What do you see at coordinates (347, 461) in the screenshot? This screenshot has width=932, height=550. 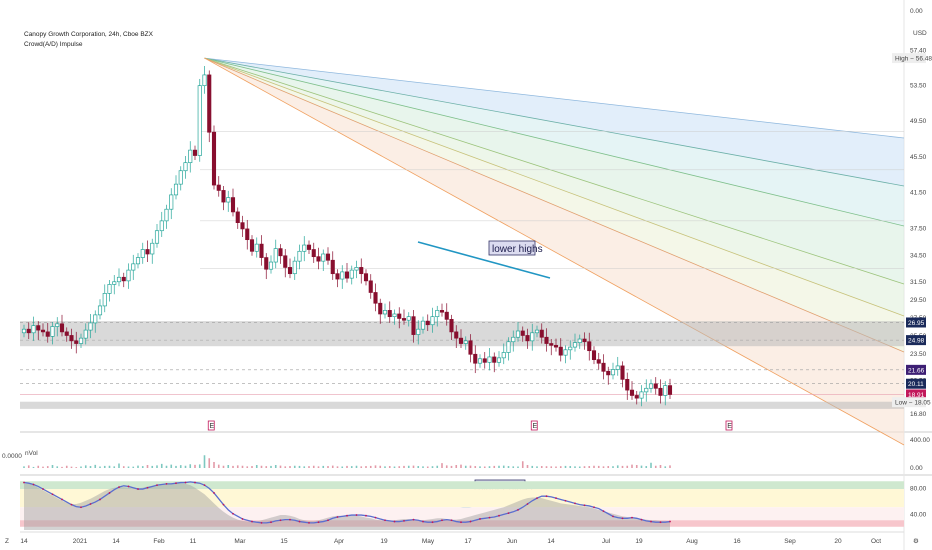 I see `volume-pane` at bounding box center [347, 461].